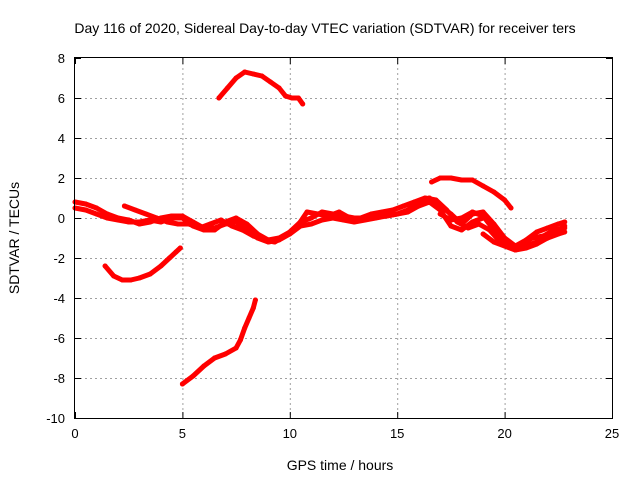 Image resolution: width=640 pixels, height=480 pixels. What do you see at coordinates (612, 433) in the screenshot?
I see `x-tick-label: 25` at bounding box center [612, 433].